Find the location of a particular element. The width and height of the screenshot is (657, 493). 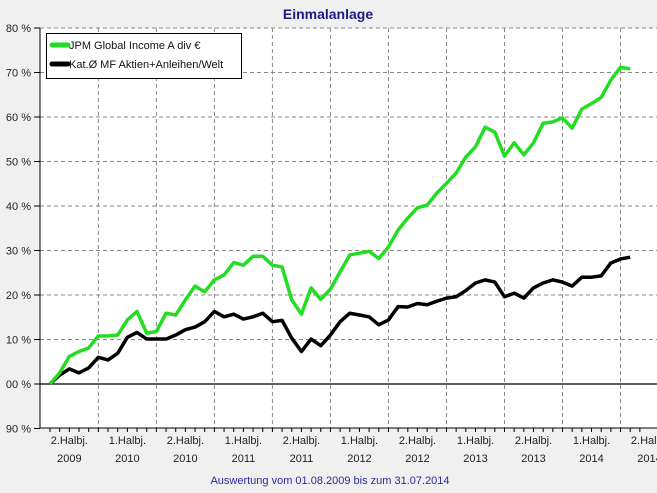

x-tick-label-year: 2009 is located at coordinates (69, 459).